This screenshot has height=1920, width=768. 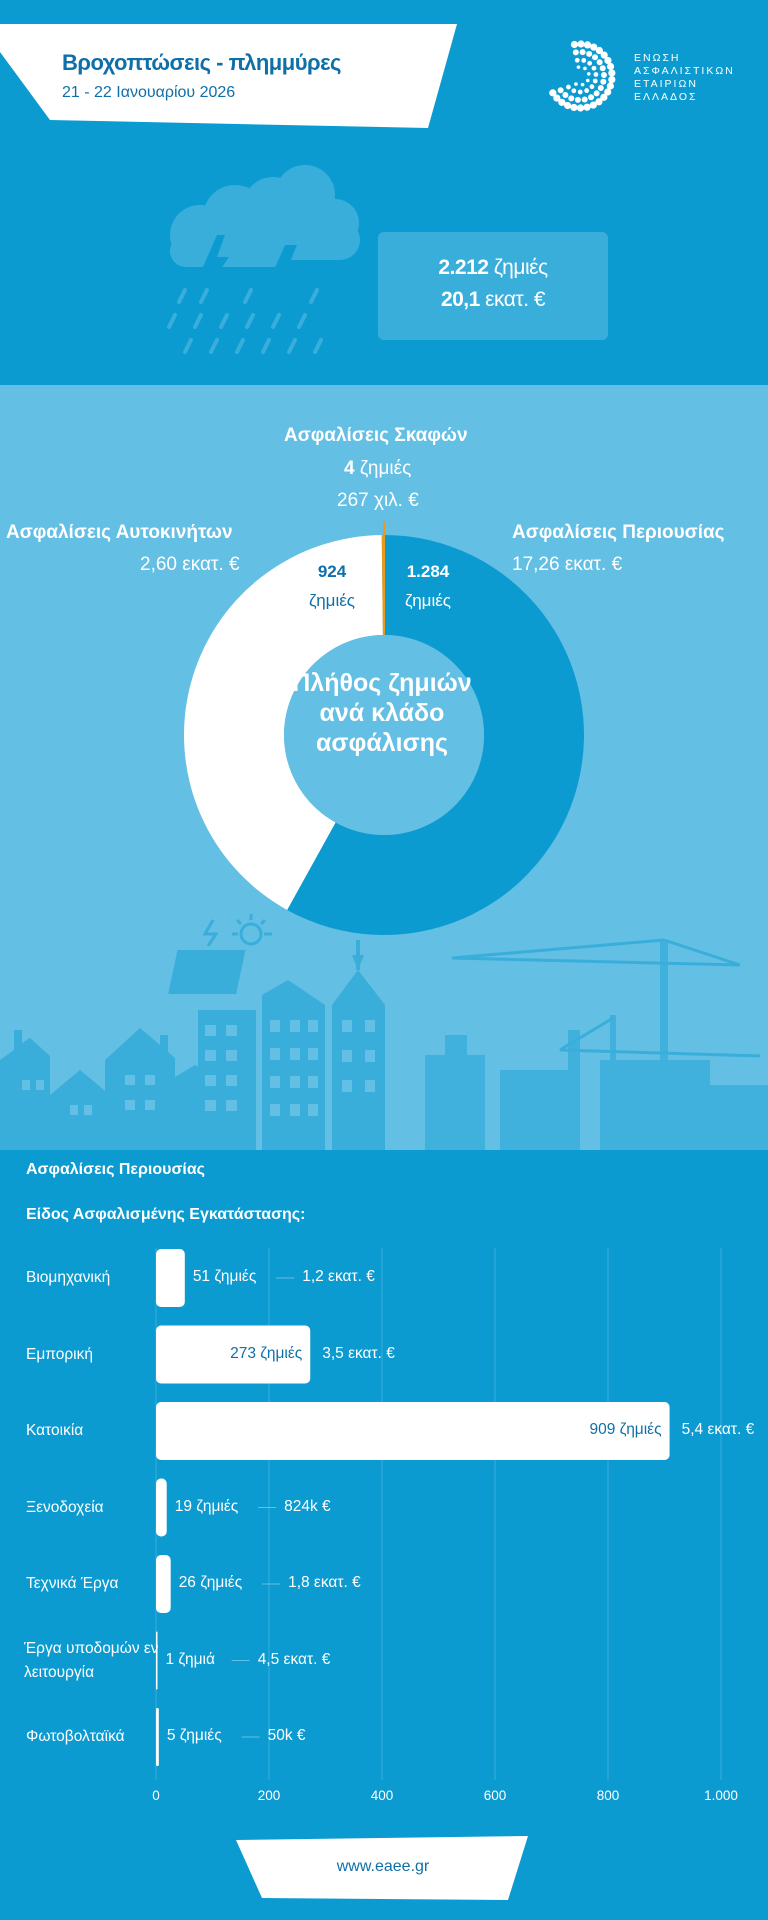 I want to click on category-label: Έργα υποδομών εν λειτουργία, so click(x=91, y=1660).